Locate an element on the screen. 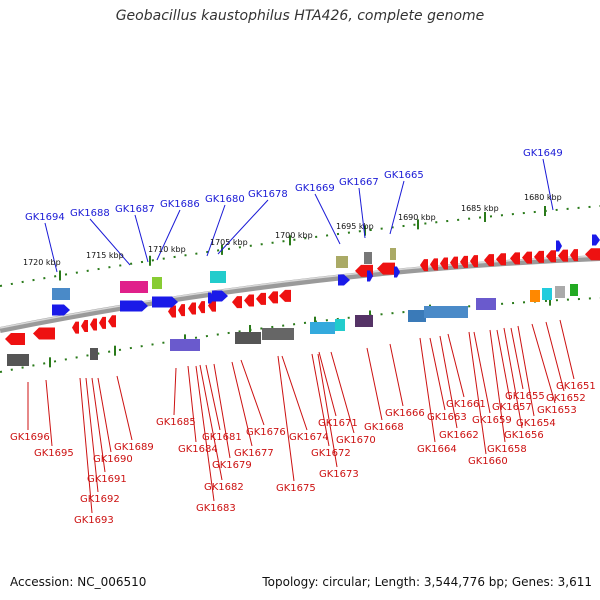  kbp-label: 1695 kbp is located at coordinates (355, 226).